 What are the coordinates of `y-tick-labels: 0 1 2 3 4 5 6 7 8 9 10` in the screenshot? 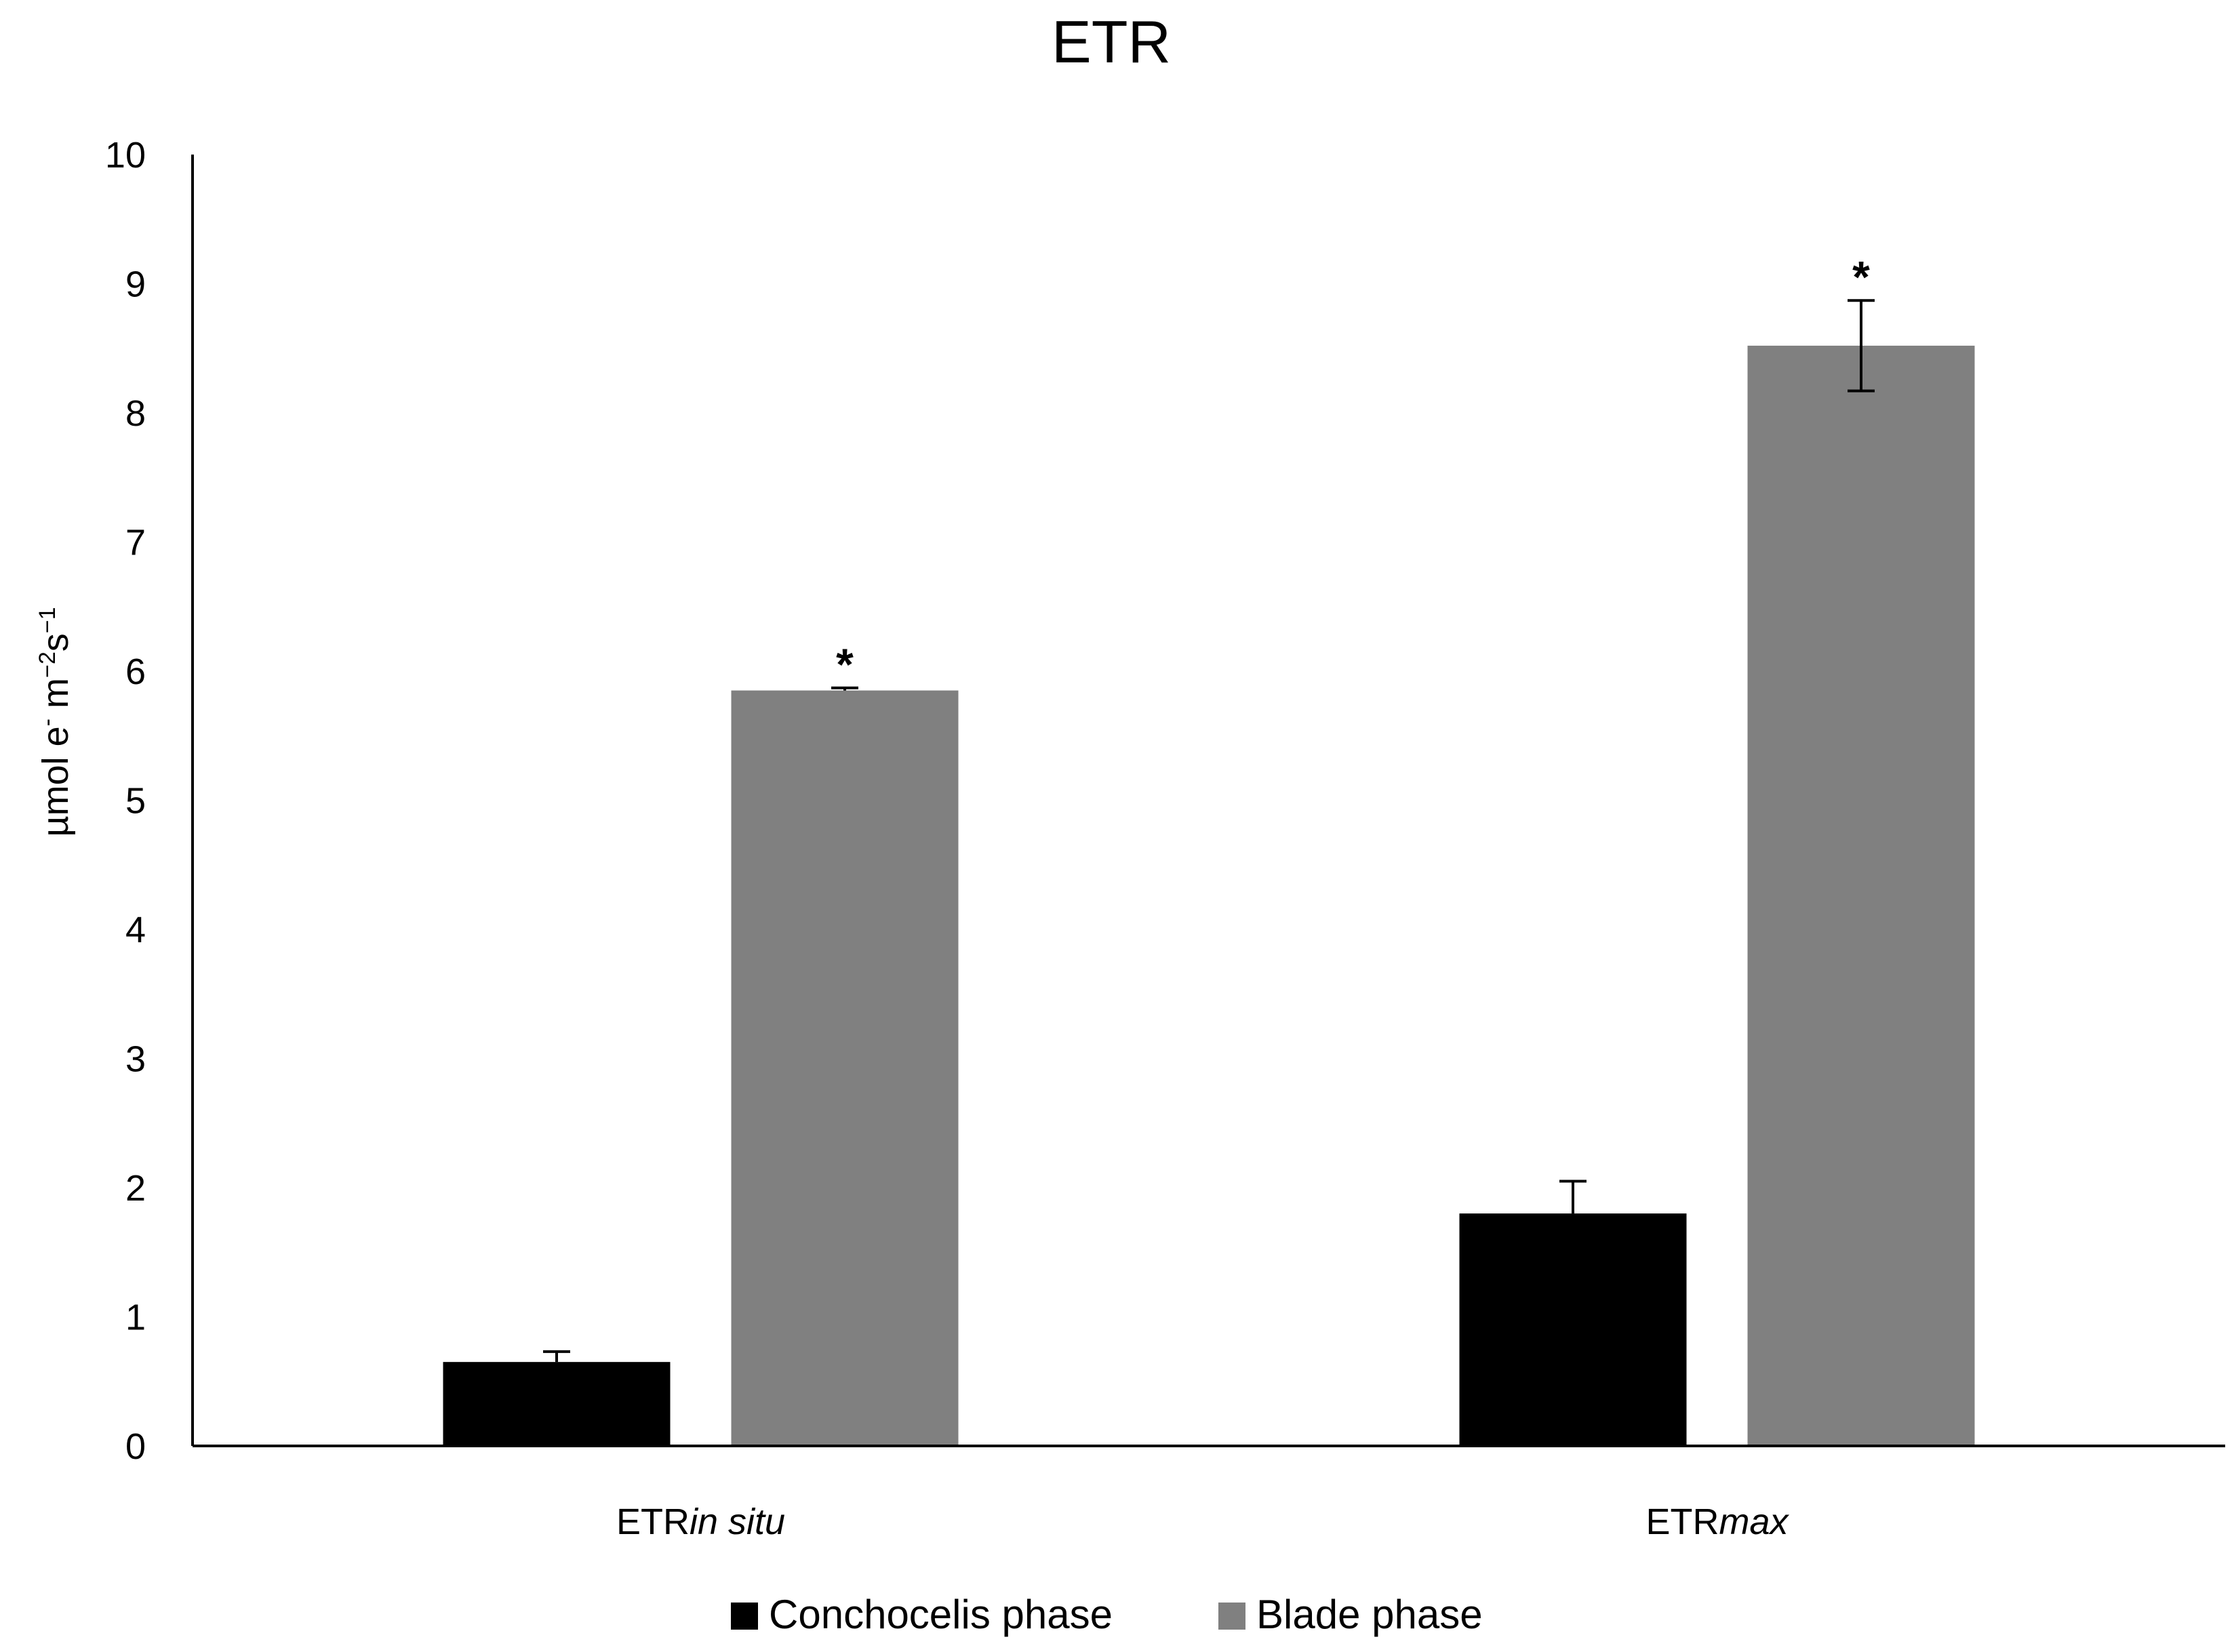 It's located at (125, 801).